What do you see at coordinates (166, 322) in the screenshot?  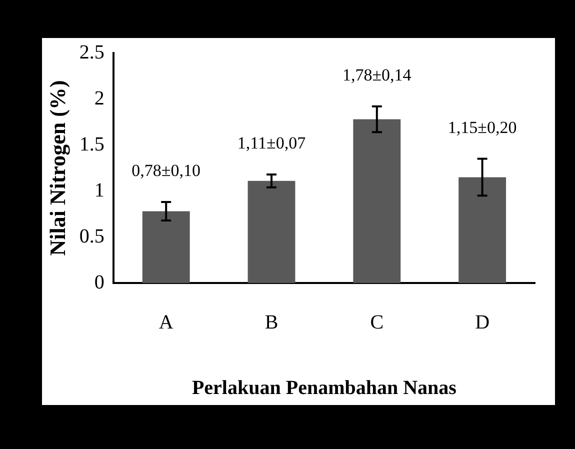 I see `x-tick-label: A` at bounding box center [166, 322].